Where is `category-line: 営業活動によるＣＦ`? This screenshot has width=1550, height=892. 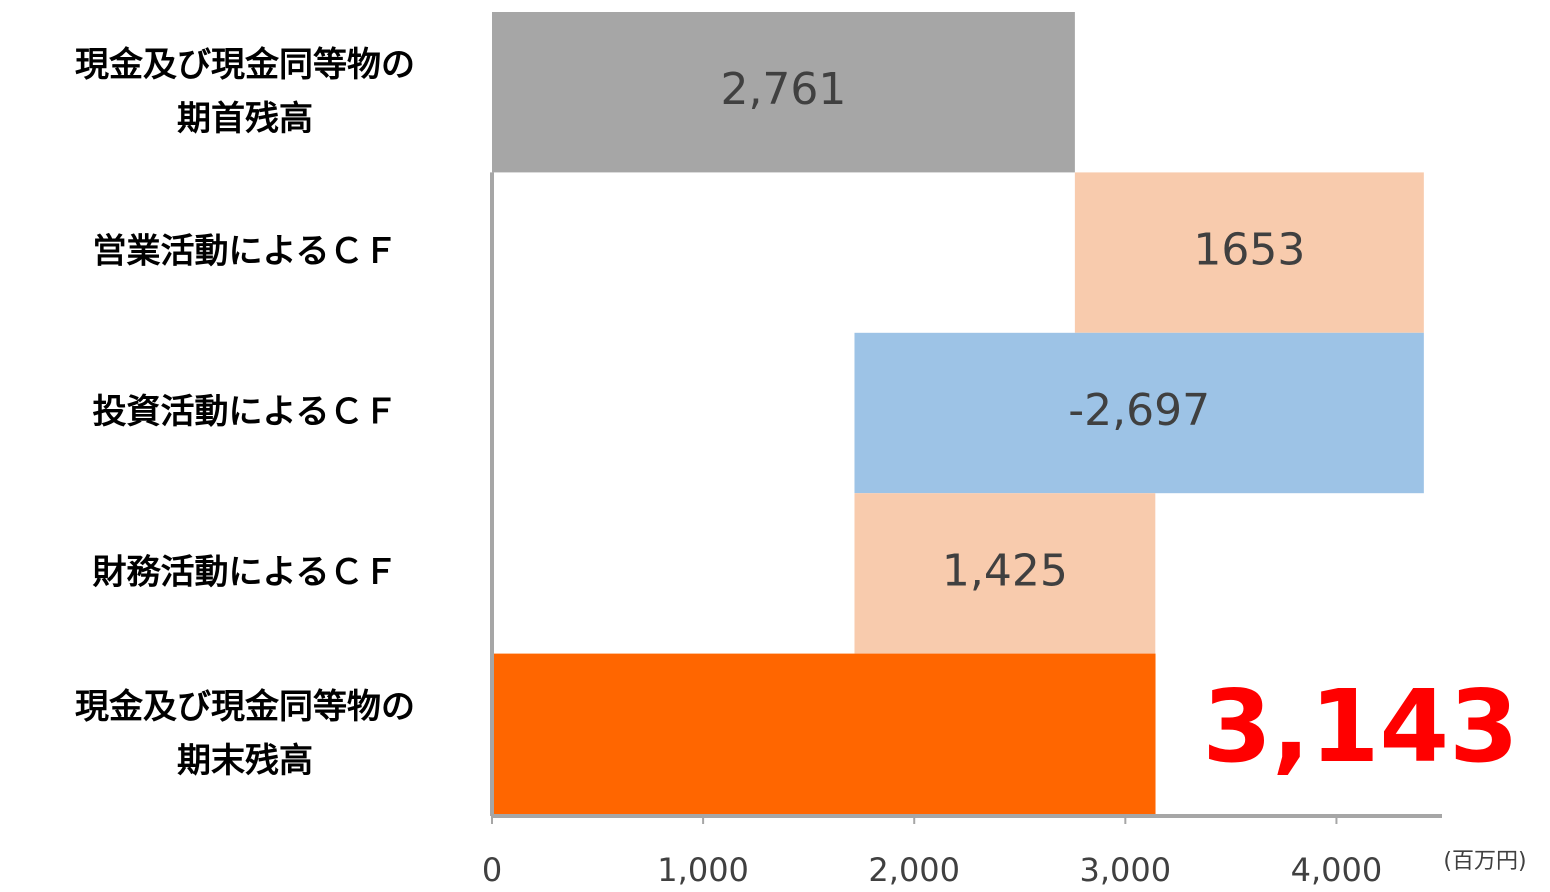 category-line: 営業活動によるＣＦ is located at coordinates (245, 251).